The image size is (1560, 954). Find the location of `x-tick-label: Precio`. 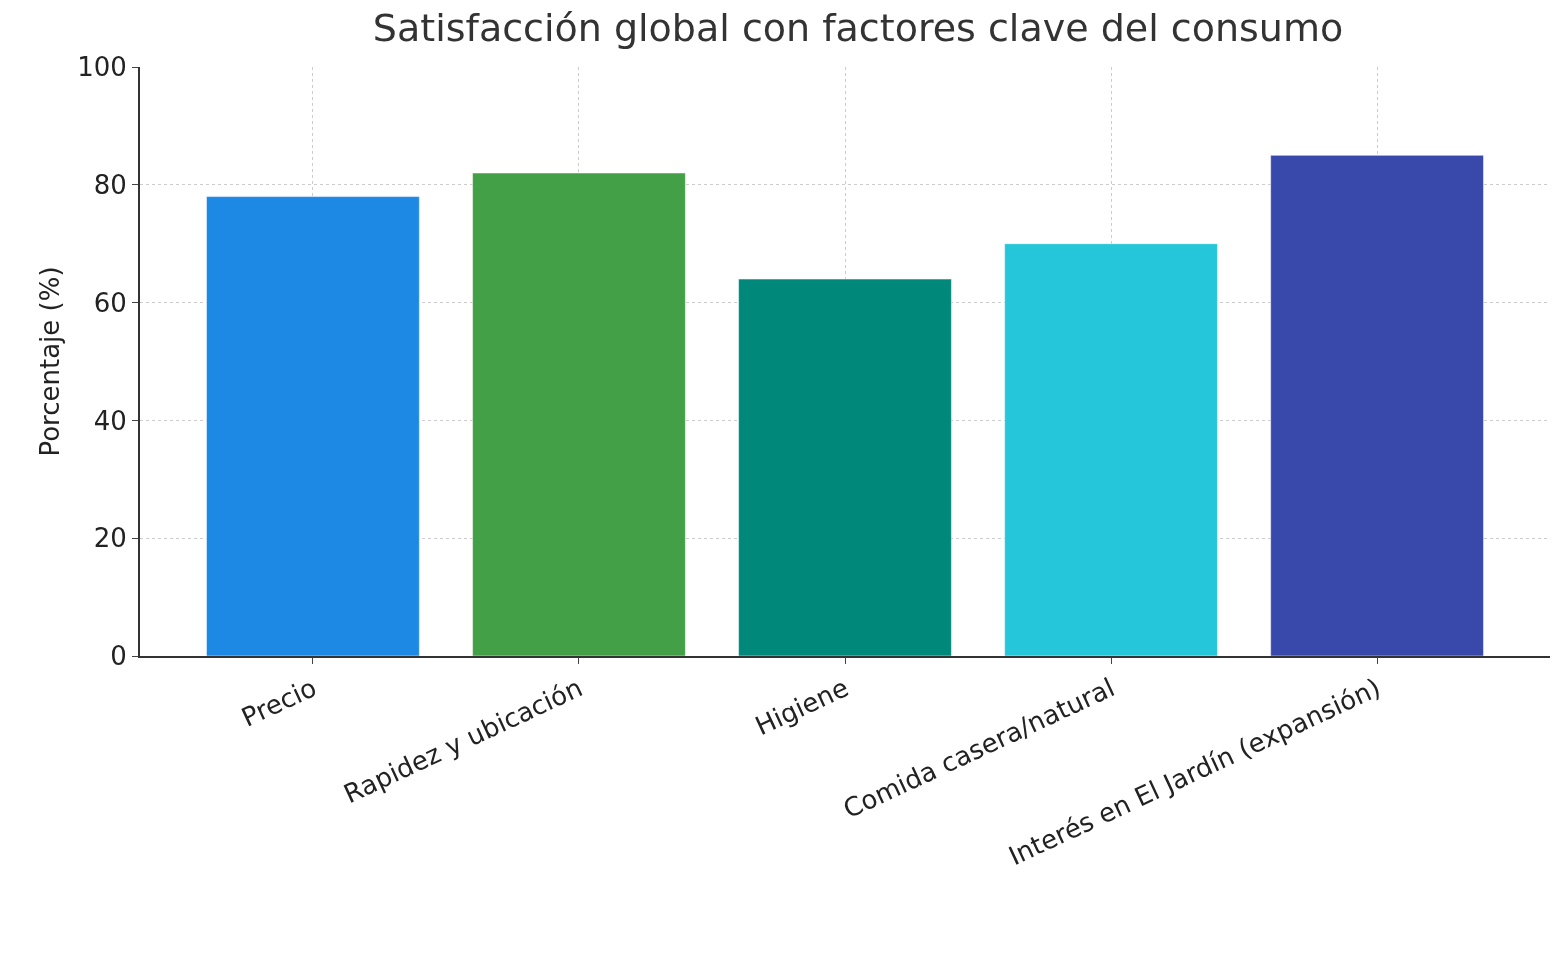

x-tick-label: Precio is located at coordinates (278, 702).